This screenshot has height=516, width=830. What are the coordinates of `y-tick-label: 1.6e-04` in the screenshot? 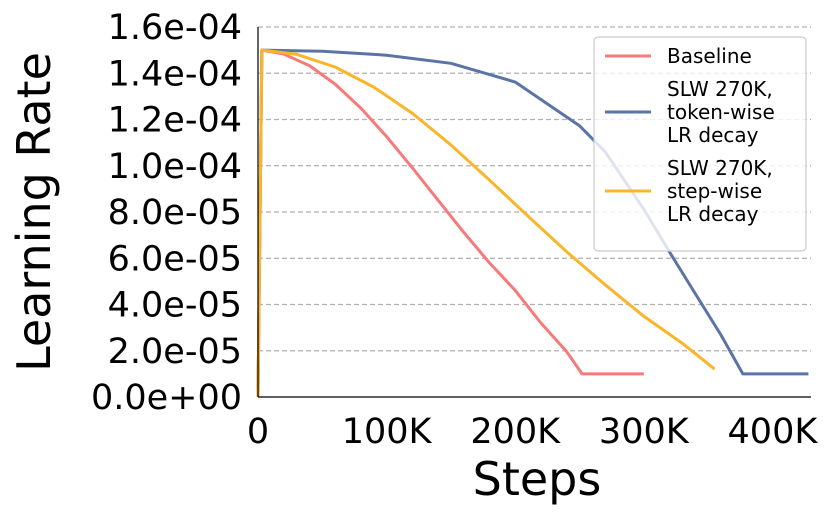 It's located at (175, 28).